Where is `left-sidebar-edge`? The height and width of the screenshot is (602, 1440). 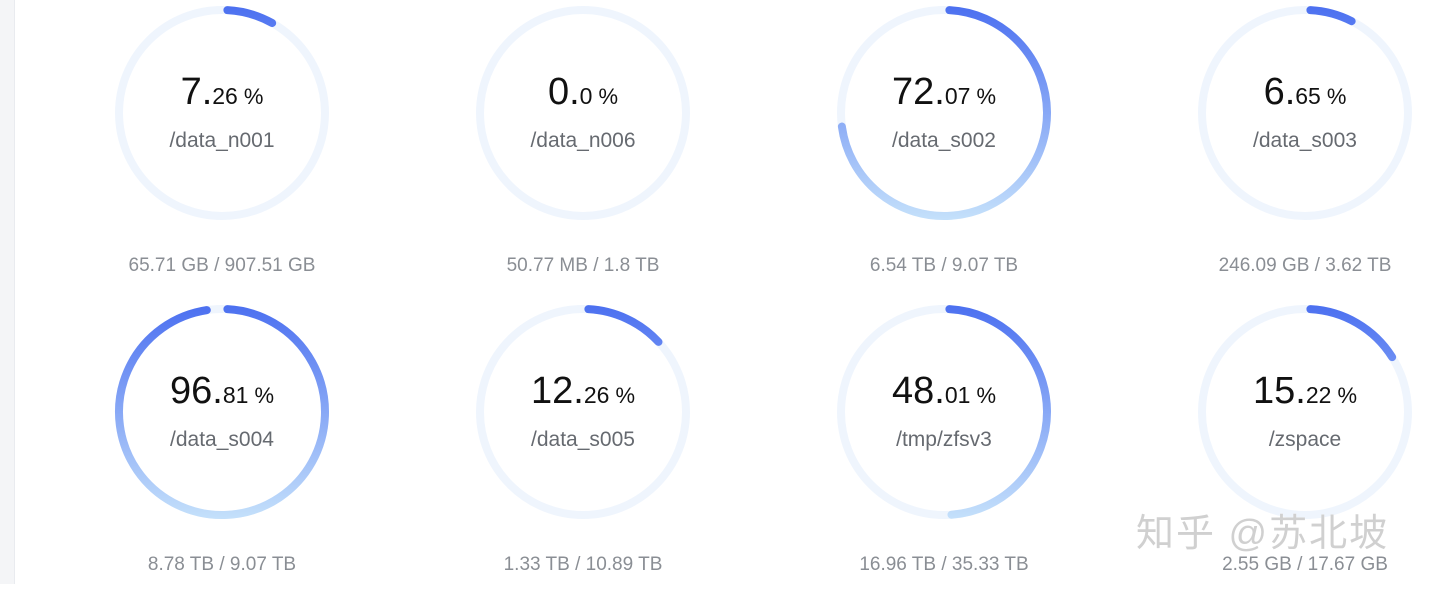 left-sidebar-edge is located at coordinates (7, 292).